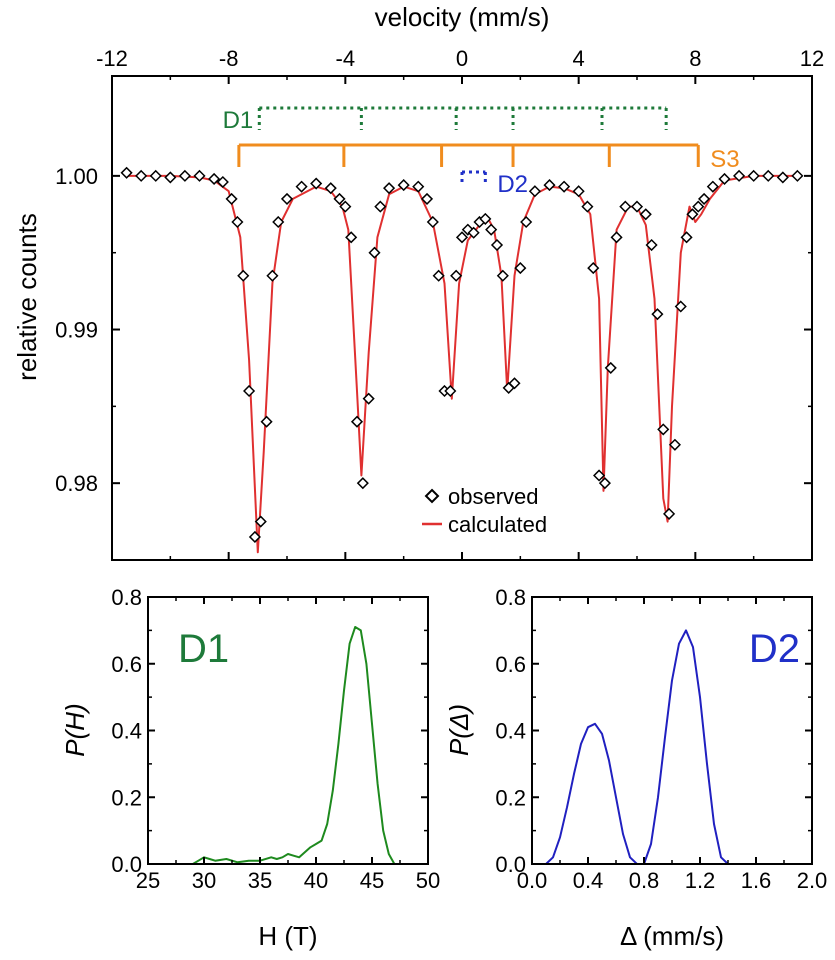 The image size is (835, 960). What do you see at coordinates (238, 120) in the screenshot?
I see `d1-marker-label: D1` at bounding box center [238, 120].